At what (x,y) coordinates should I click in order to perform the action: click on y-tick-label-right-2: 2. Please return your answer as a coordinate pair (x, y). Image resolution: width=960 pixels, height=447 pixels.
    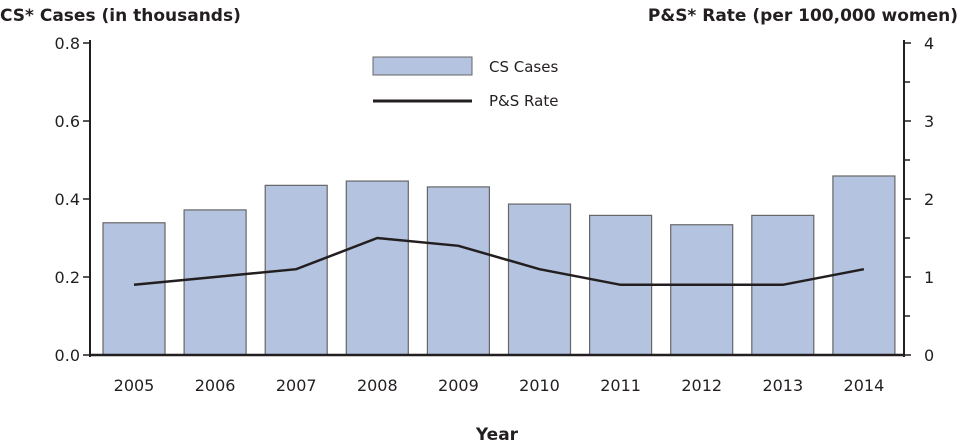
    Looking at the image, I should click on (929, 199).